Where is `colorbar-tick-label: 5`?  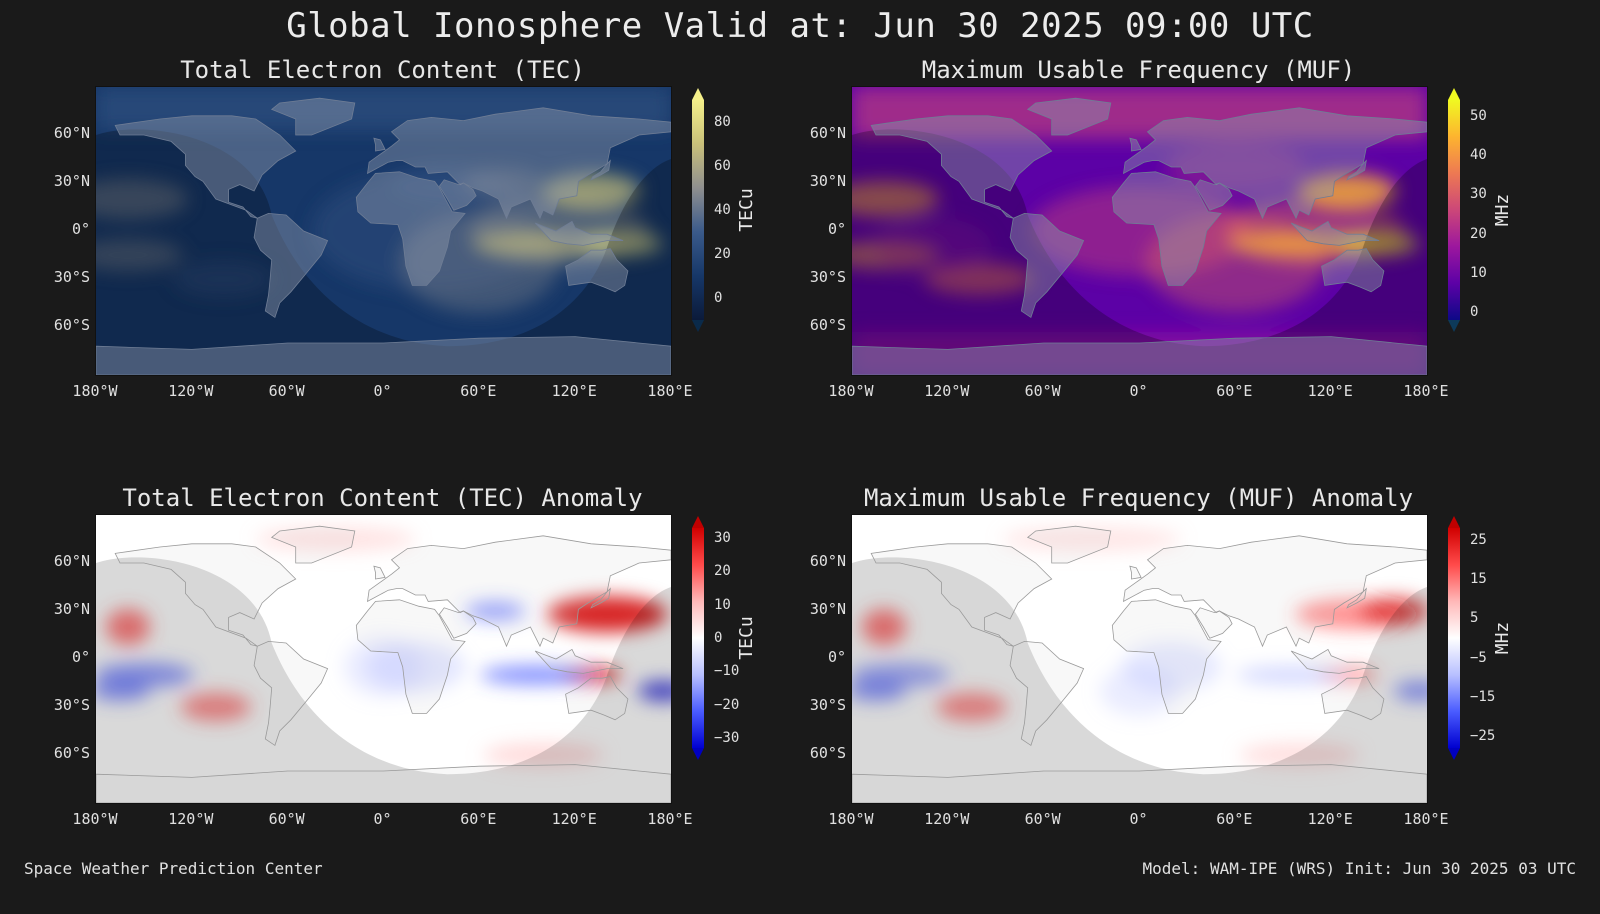
colorbar-tick-label: 5 is located at coordinates (1474, 618).